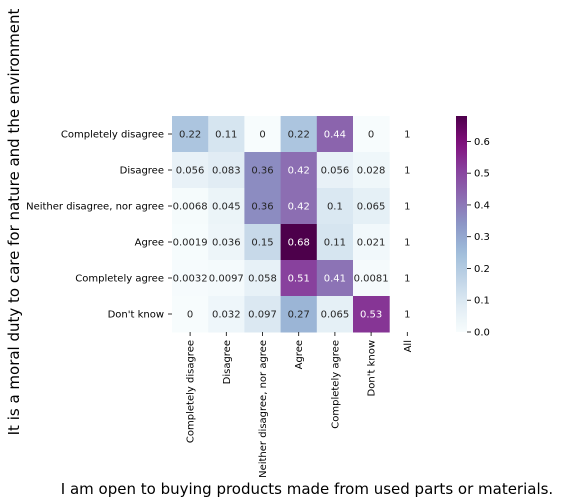 The width and height of the screenshot is (561, 503). I want to click on colorbar-gradient, so click(461, 224).